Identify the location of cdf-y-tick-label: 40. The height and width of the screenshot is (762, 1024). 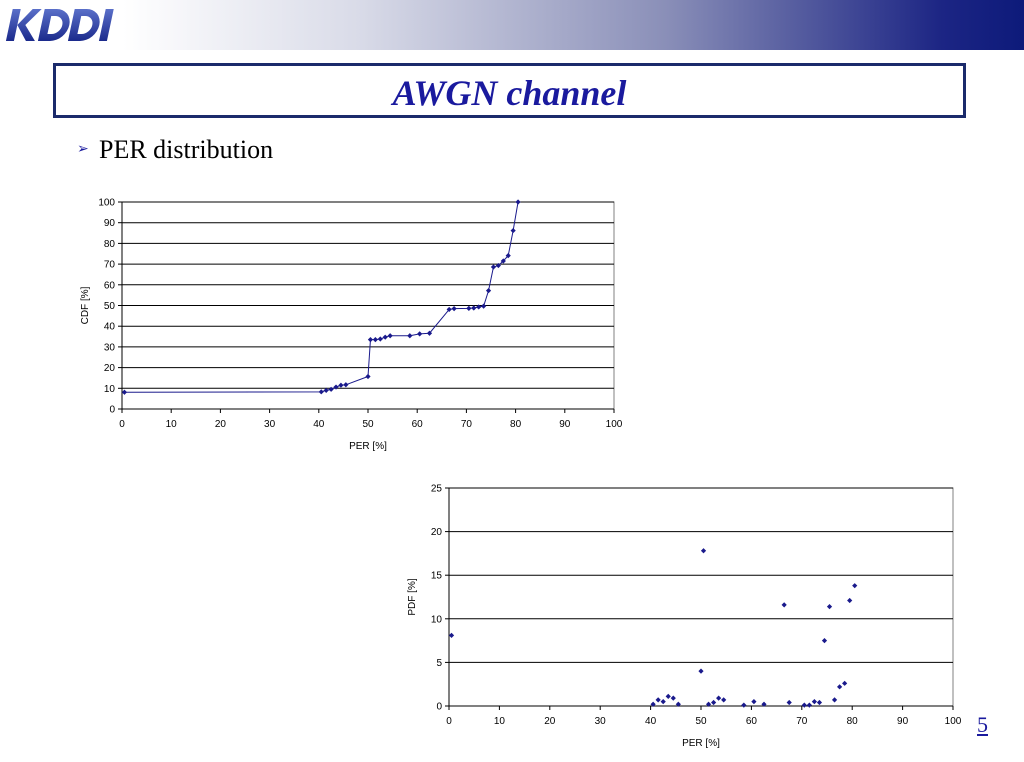
(110, 327).